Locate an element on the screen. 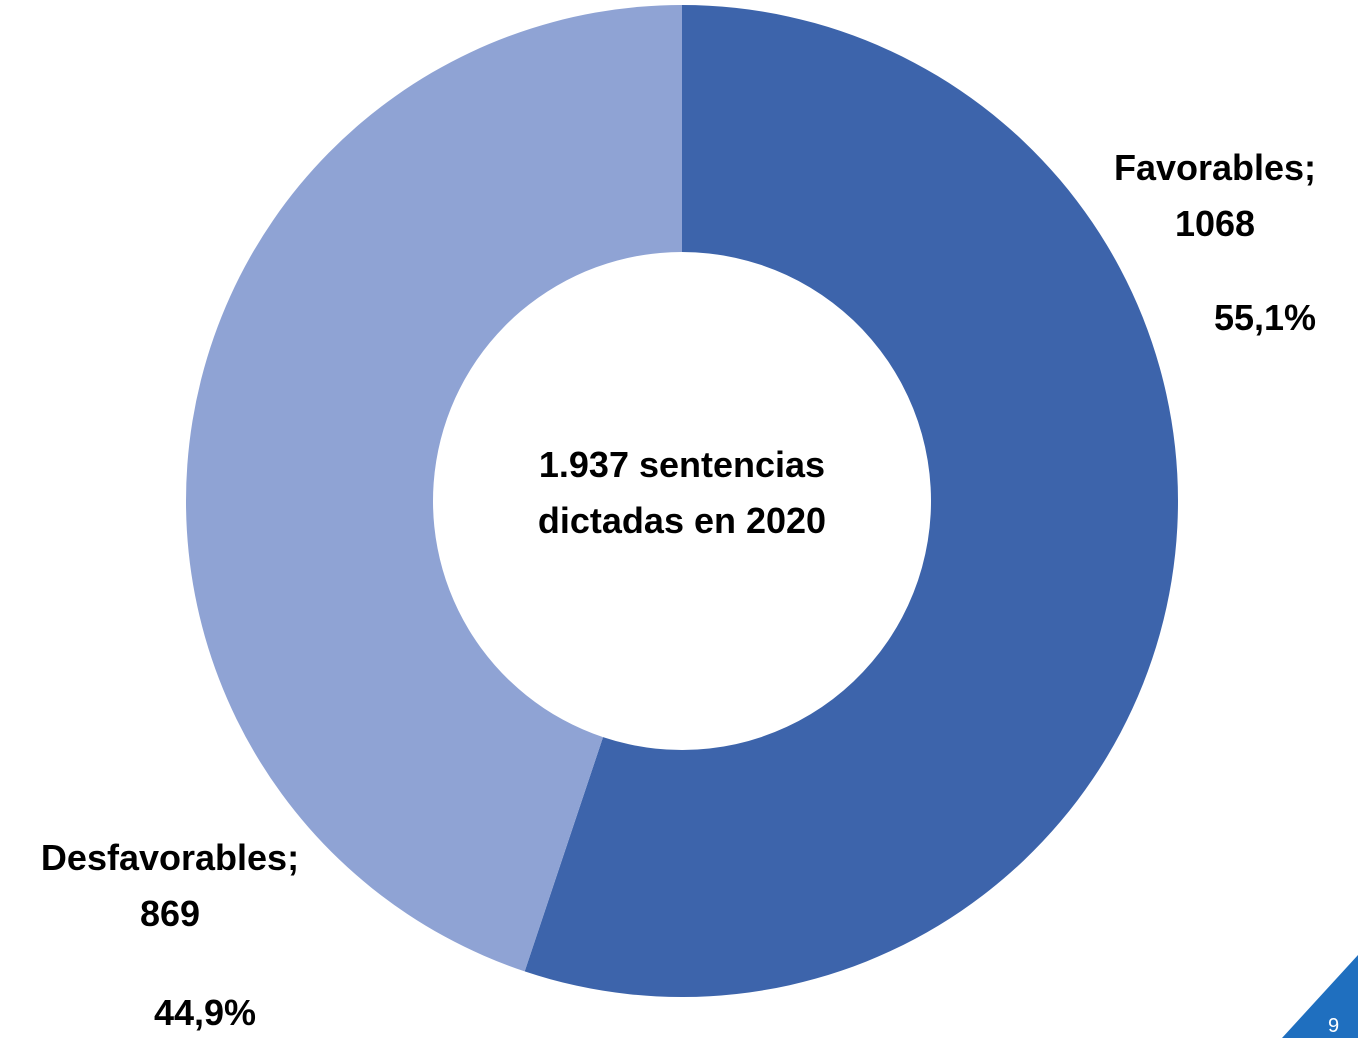  slide-number: 9 is located at coordinates (1334, 1026).